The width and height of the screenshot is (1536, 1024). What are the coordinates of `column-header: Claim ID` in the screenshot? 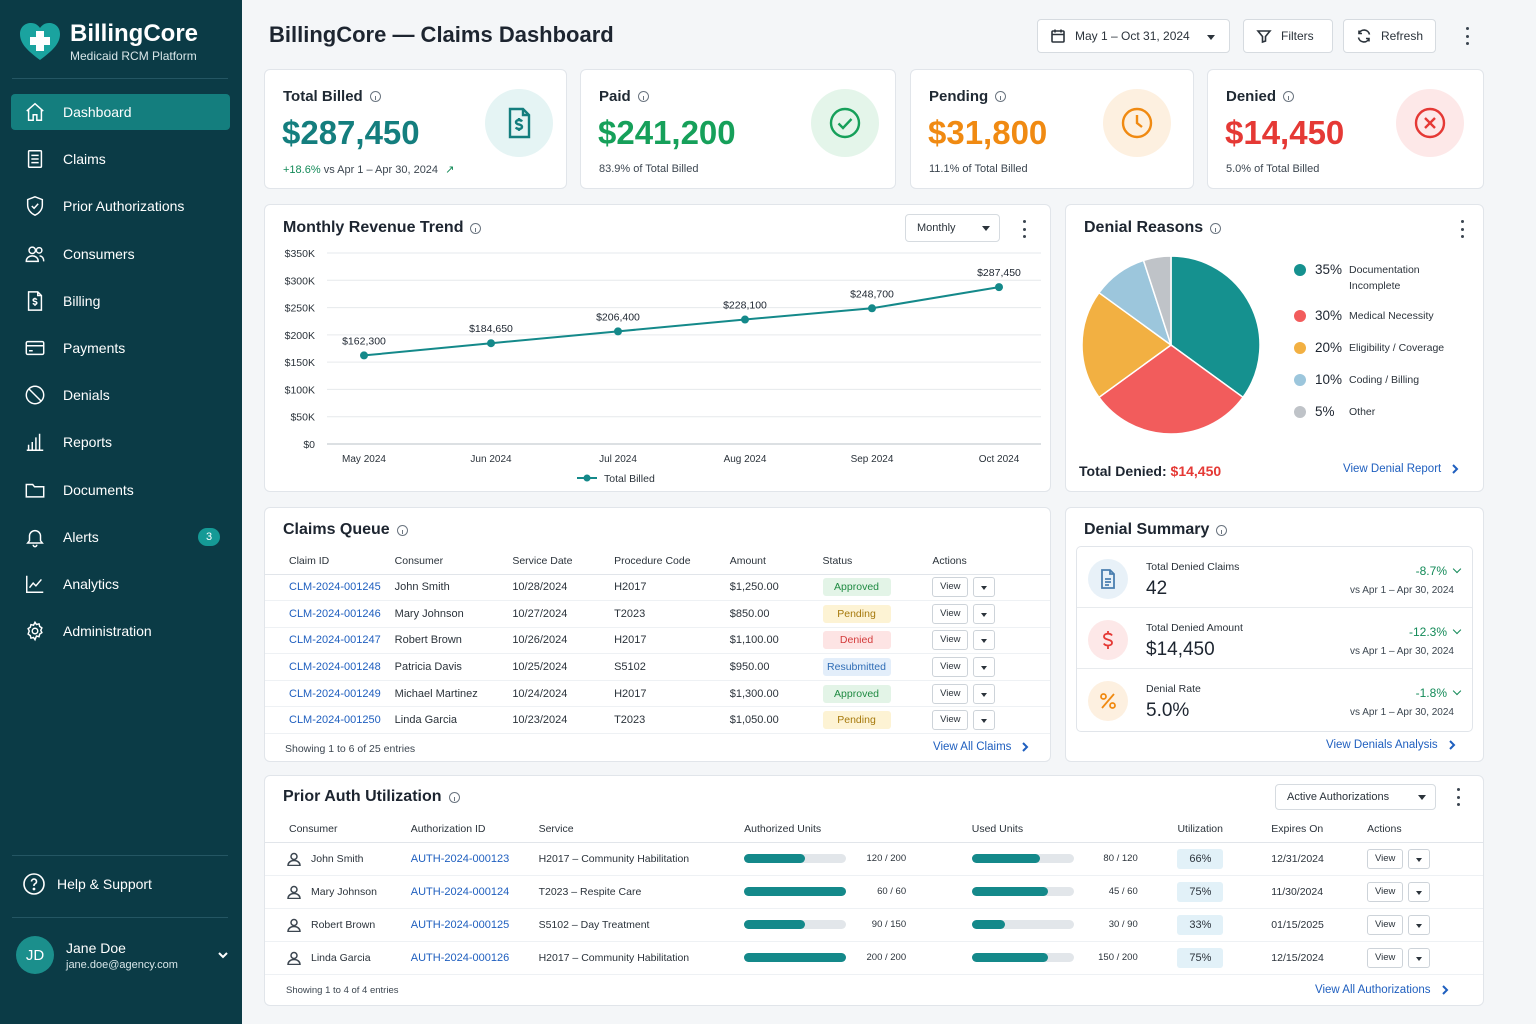 It's located at (330, 561).